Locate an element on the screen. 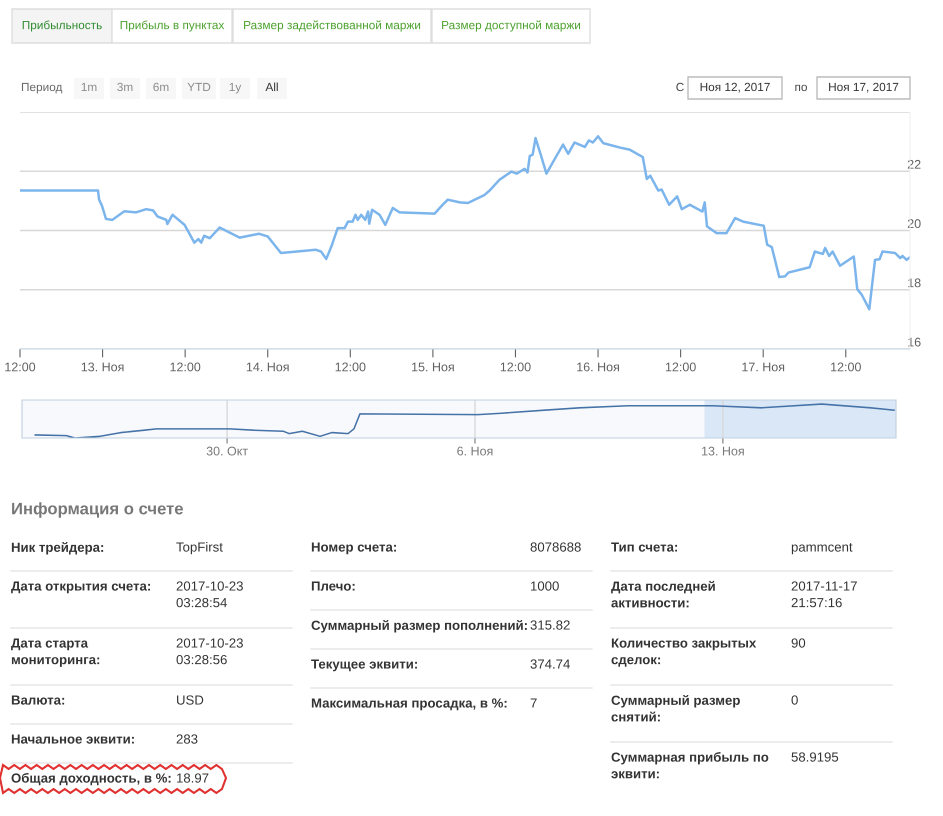 Image resolution: width=943 pixels, height=816 pixels. text: 90 is located at coordinates (799, 643).